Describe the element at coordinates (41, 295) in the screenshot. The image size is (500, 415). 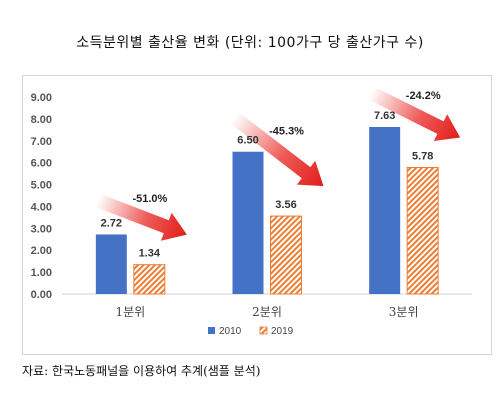
I see `y-tick-label: 0.00` at that location.